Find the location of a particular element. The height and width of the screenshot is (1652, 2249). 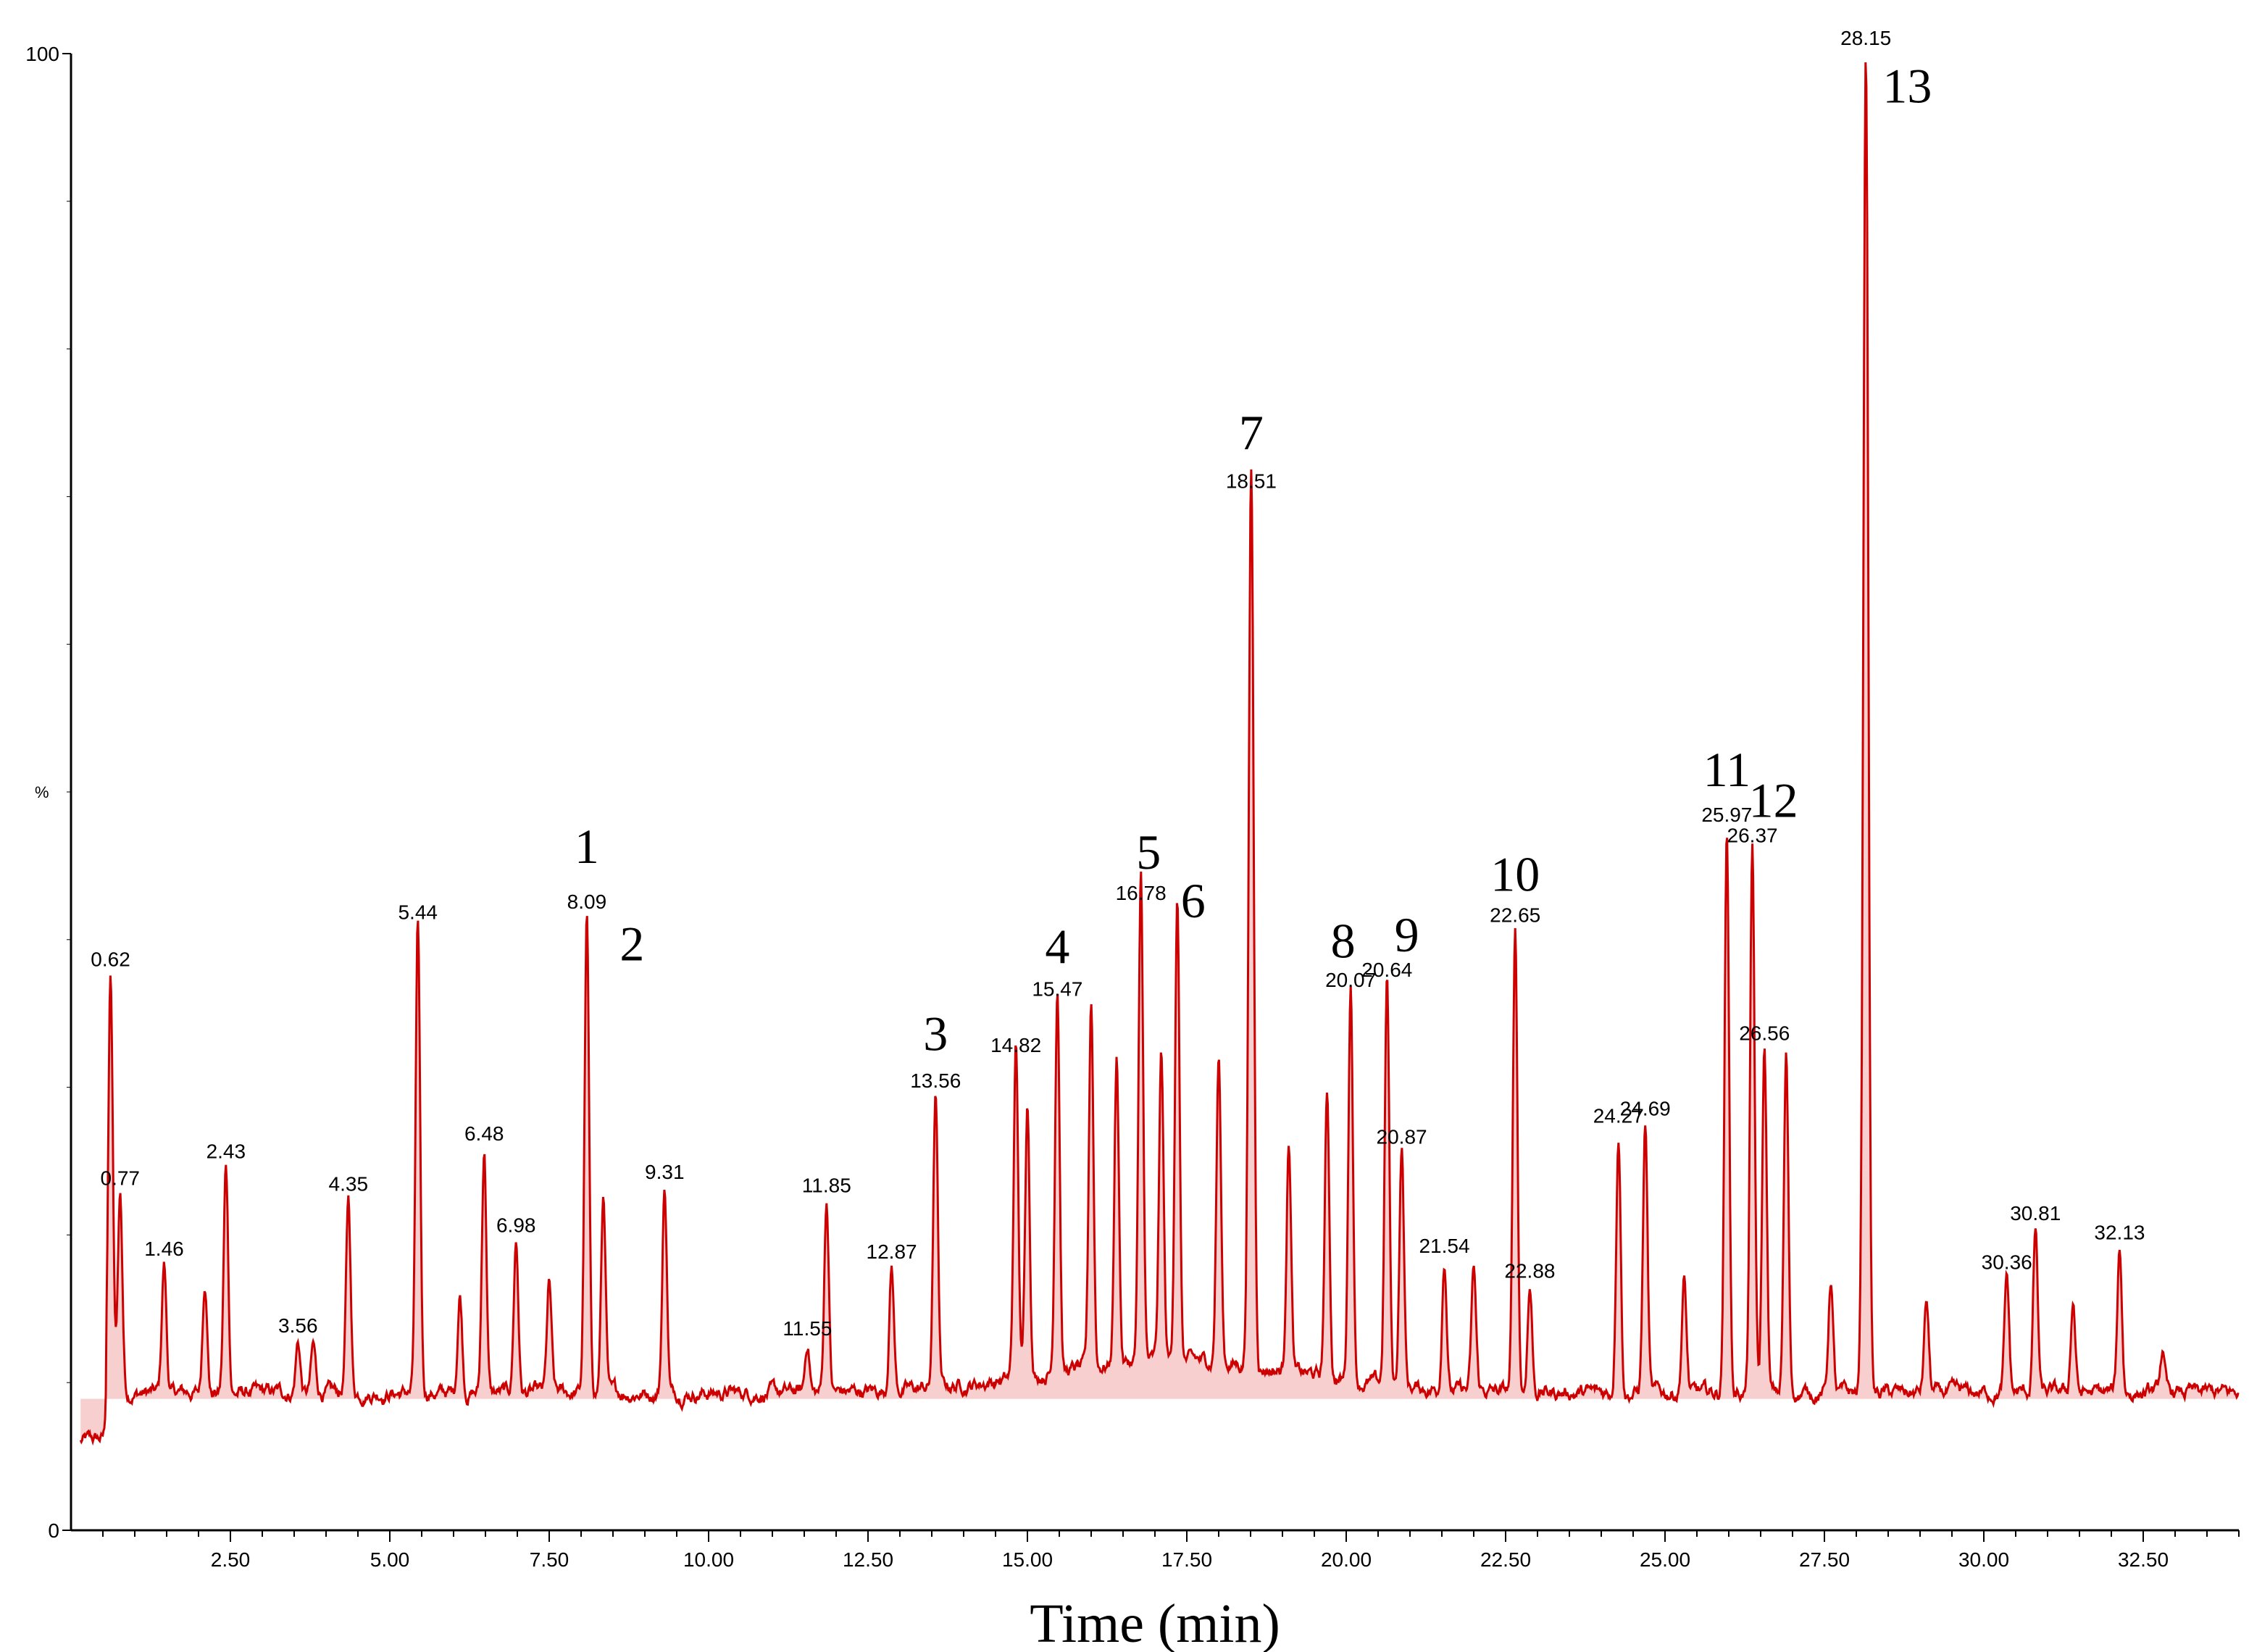

peak-rt-label: 14.82 is located at coordinates (1016, 1045).